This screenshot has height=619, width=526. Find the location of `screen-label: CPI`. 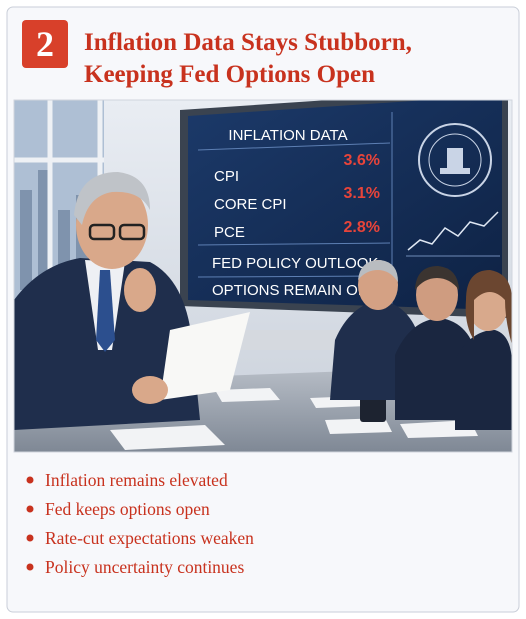

screen-label: CPI is located at coordinates (226, 176).